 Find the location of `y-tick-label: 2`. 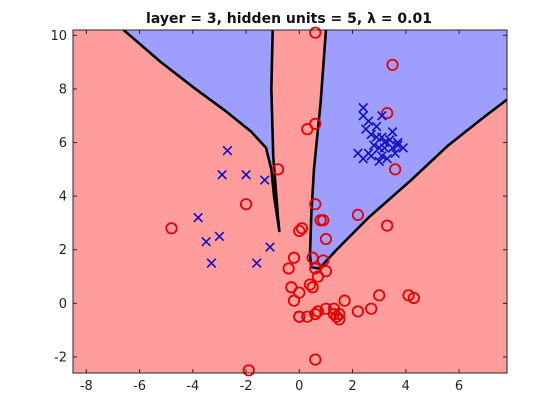

y-tick-label: 2 is located at coordinates (63, 250).